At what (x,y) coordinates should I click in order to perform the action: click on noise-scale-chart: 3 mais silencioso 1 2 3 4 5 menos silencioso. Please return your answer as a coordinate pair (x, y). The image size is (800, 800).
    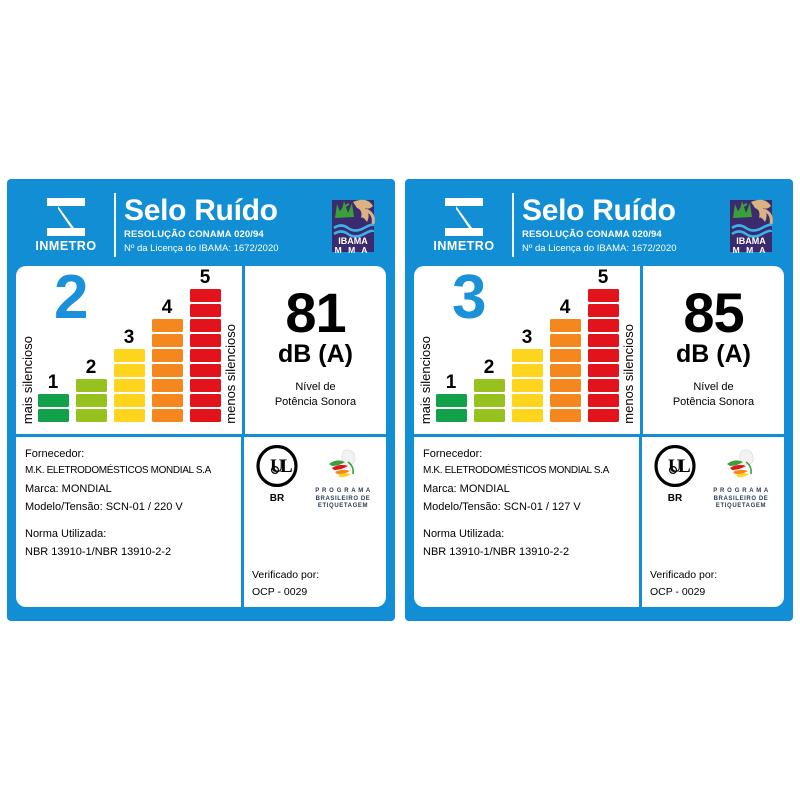
    Looking at the image, I should click on (527, 350).